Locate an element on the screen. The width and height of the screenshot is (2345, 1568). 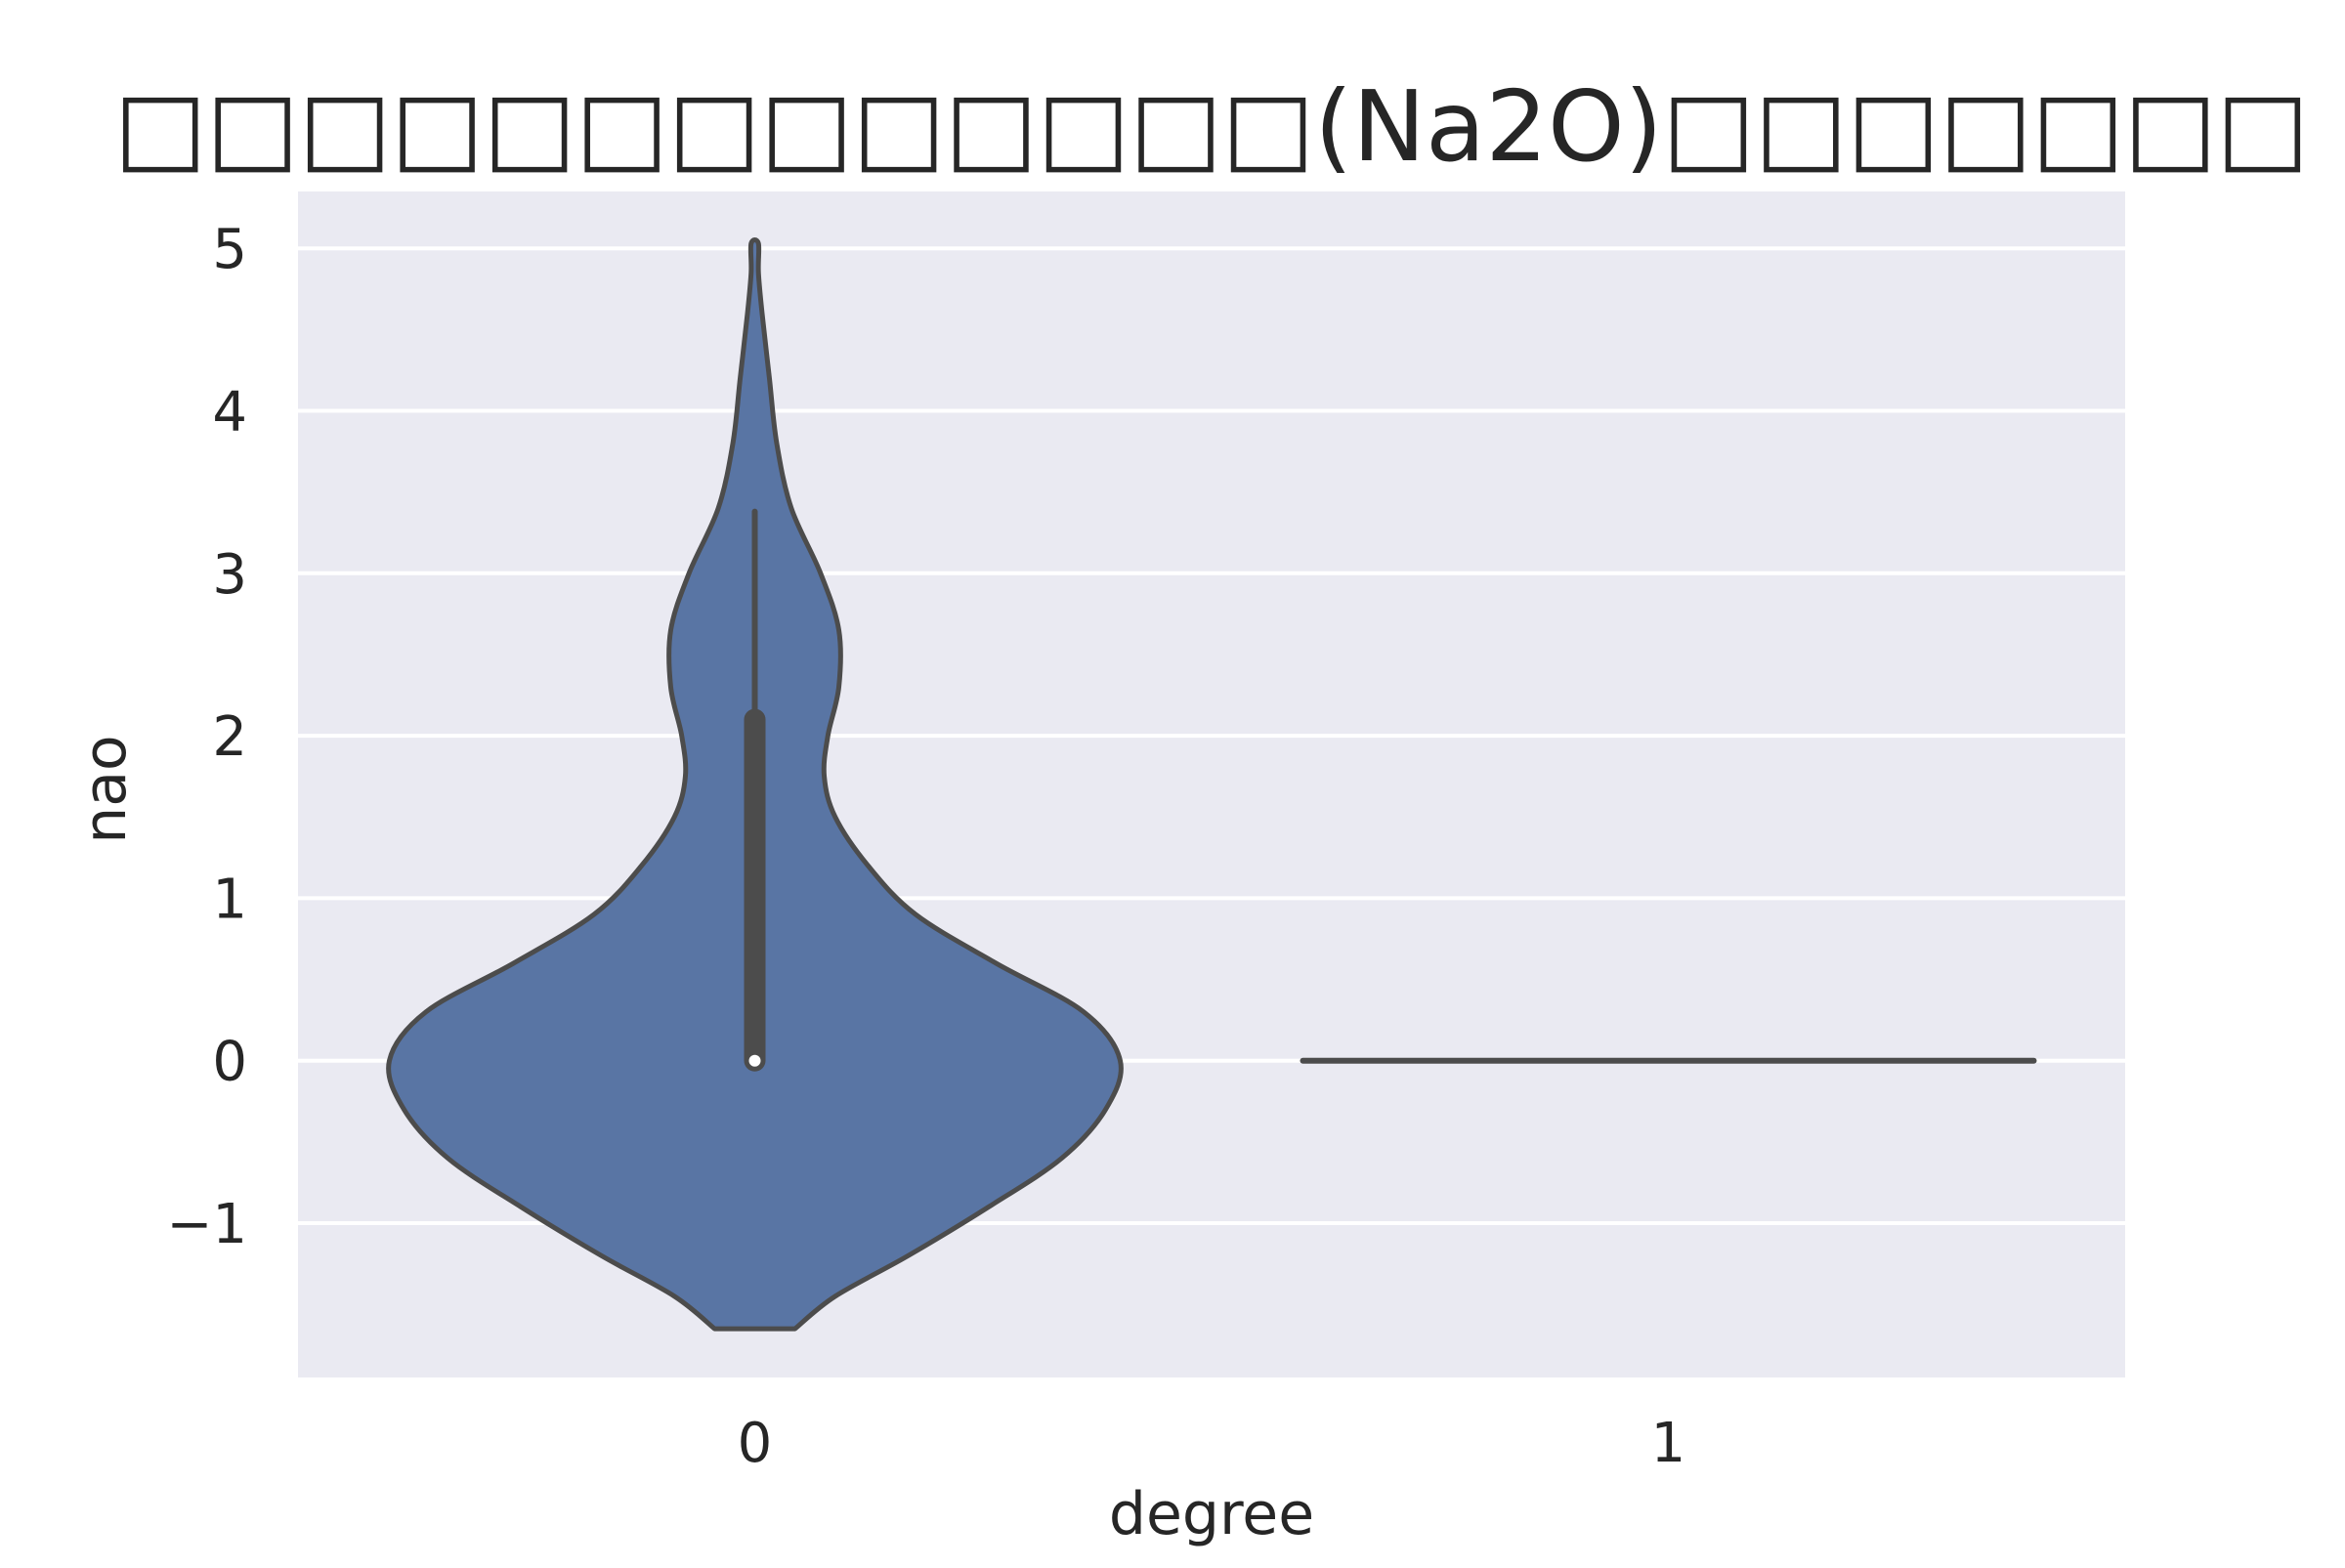
y-axis-label: nao is located at coordinates (105, 789).